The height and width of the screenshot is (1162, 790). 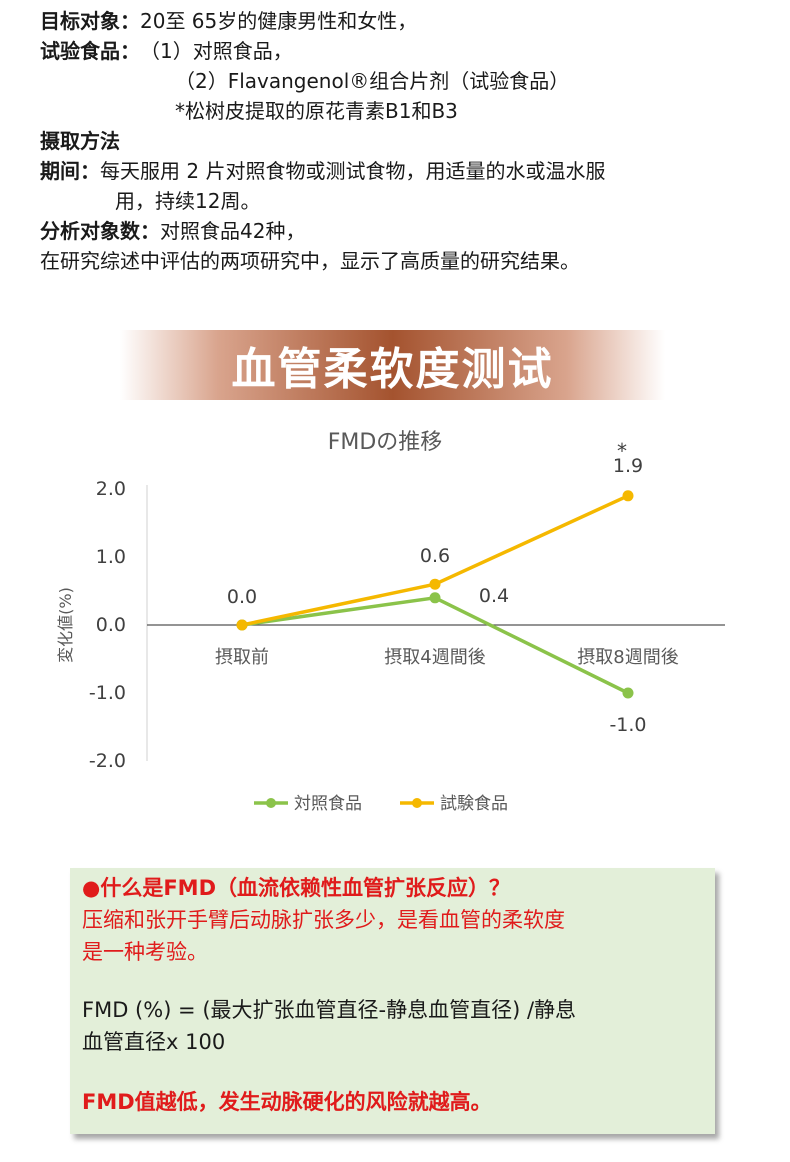 I want to click on section-banner: 血管柔软度测试, so click(x=392, y=365).